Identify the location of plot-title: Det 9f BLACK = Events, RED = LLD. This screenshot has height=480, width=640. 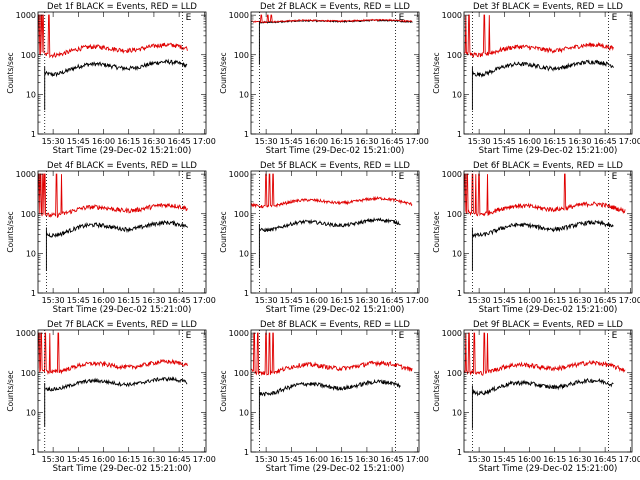
(548, 325).